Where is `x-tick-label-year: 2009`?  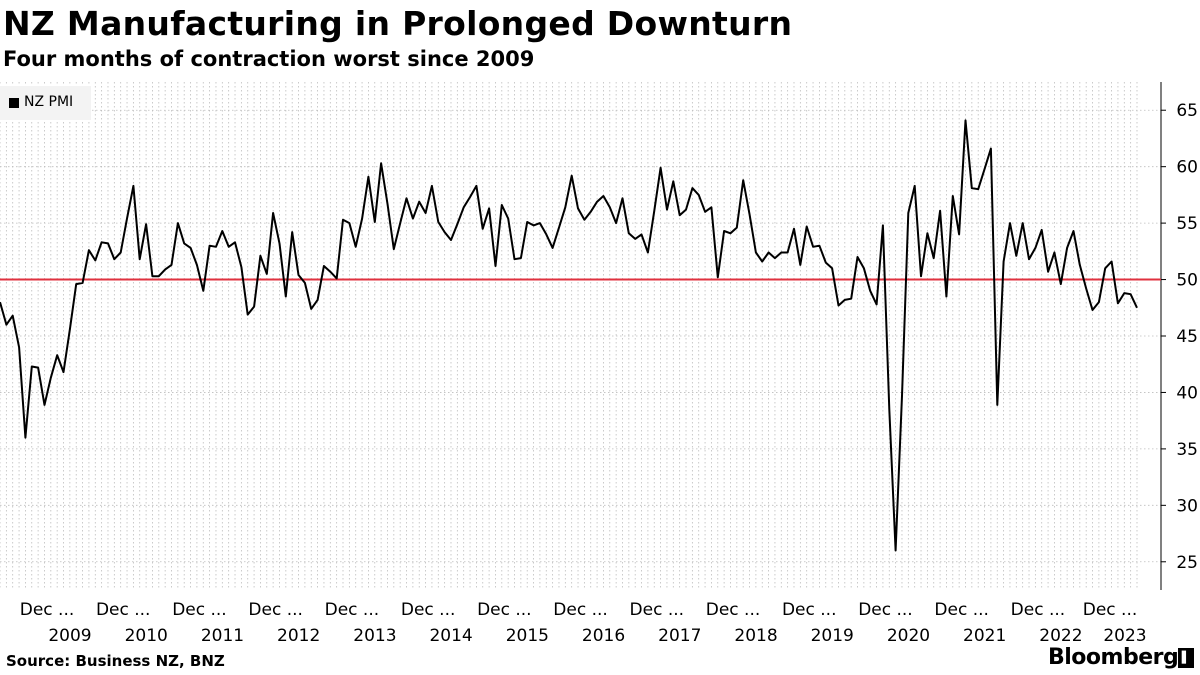
x-tick-label-year: 2009 is located at coordinates (69, 636).